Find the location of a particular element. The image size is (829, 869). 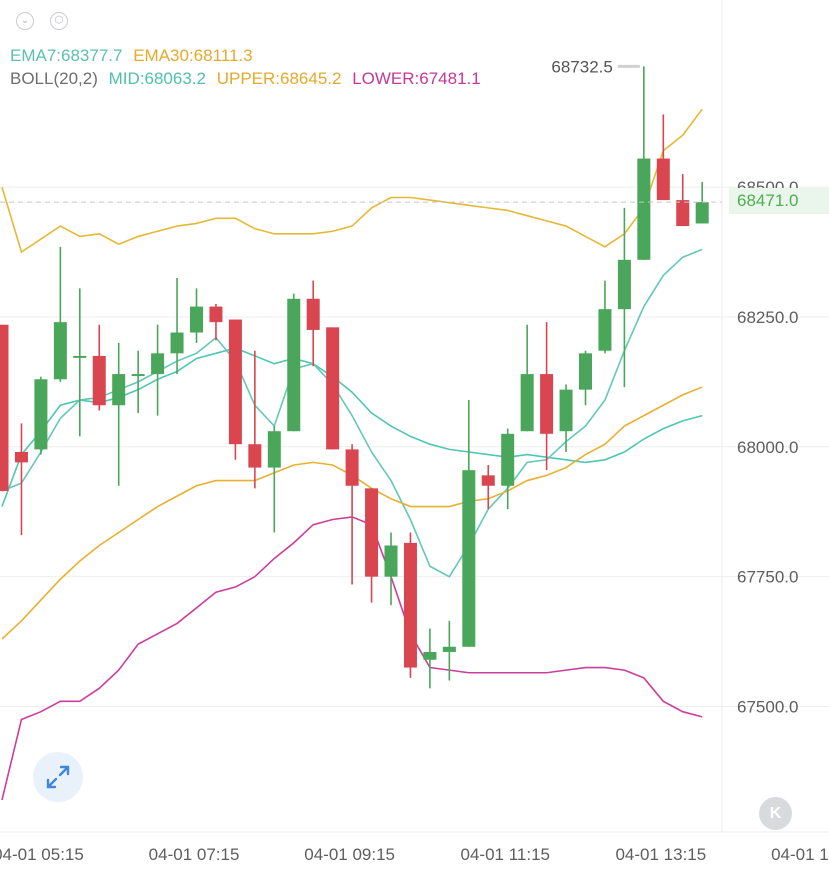

x-tick-label: 04-01 15:15 is located at coordinates (800, 854).